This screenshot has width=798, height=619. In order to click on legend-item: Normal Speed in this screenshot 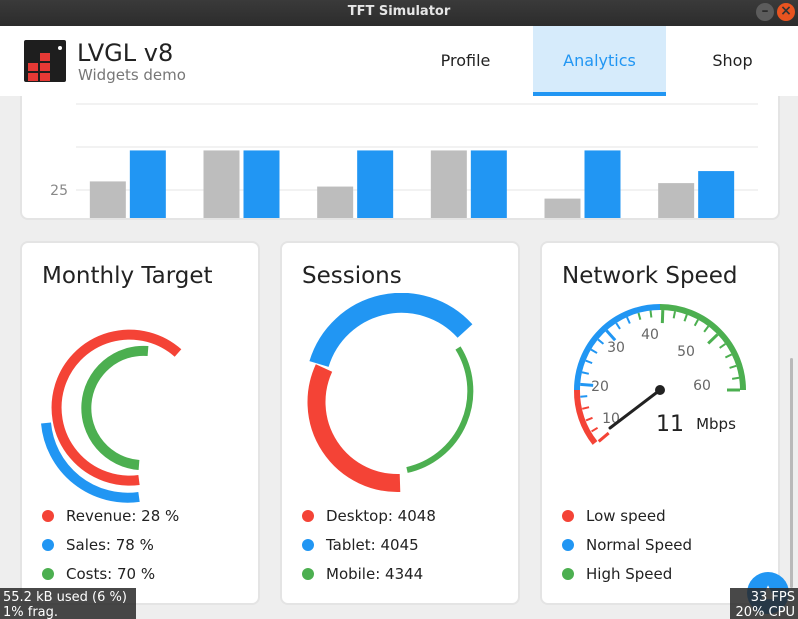, I will do `click(627, 549)`.